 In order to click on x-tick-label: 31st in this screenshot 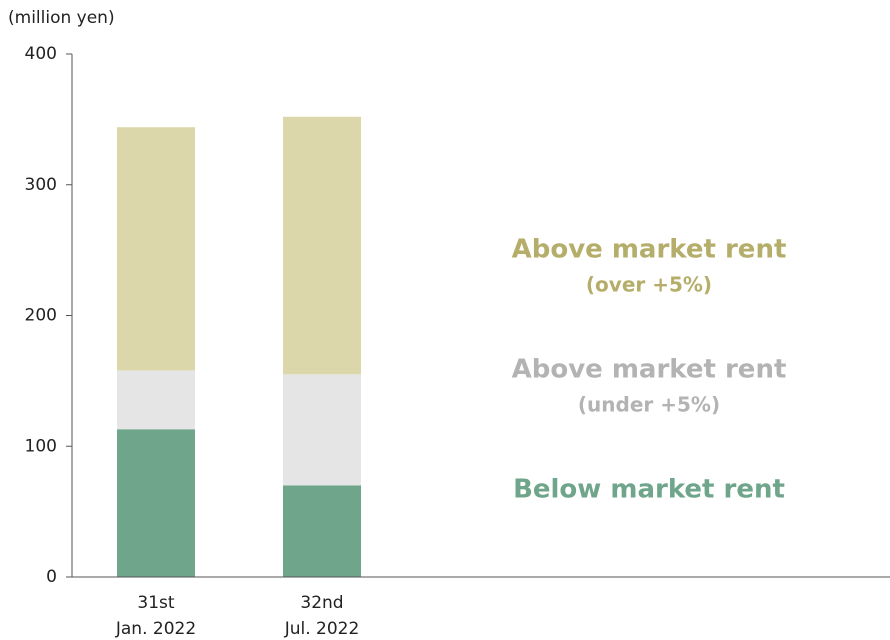, I will do `click(155, 603)`.